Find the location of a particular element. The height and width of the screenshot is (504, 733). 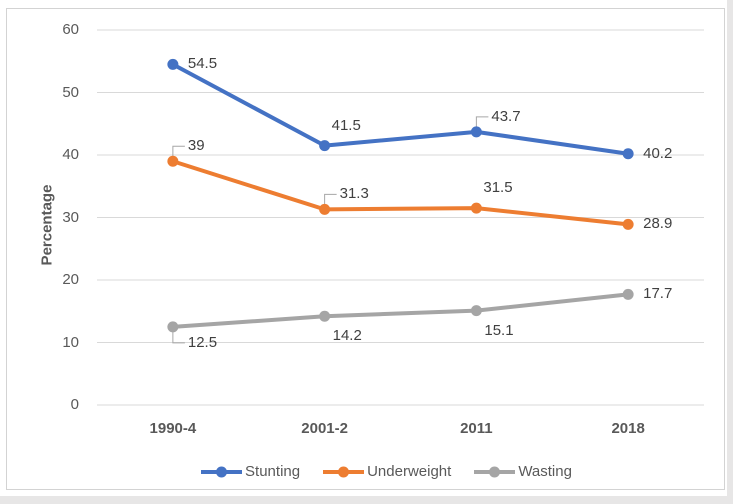

y-tick-label: 60 is located at coordinates (70, 29).